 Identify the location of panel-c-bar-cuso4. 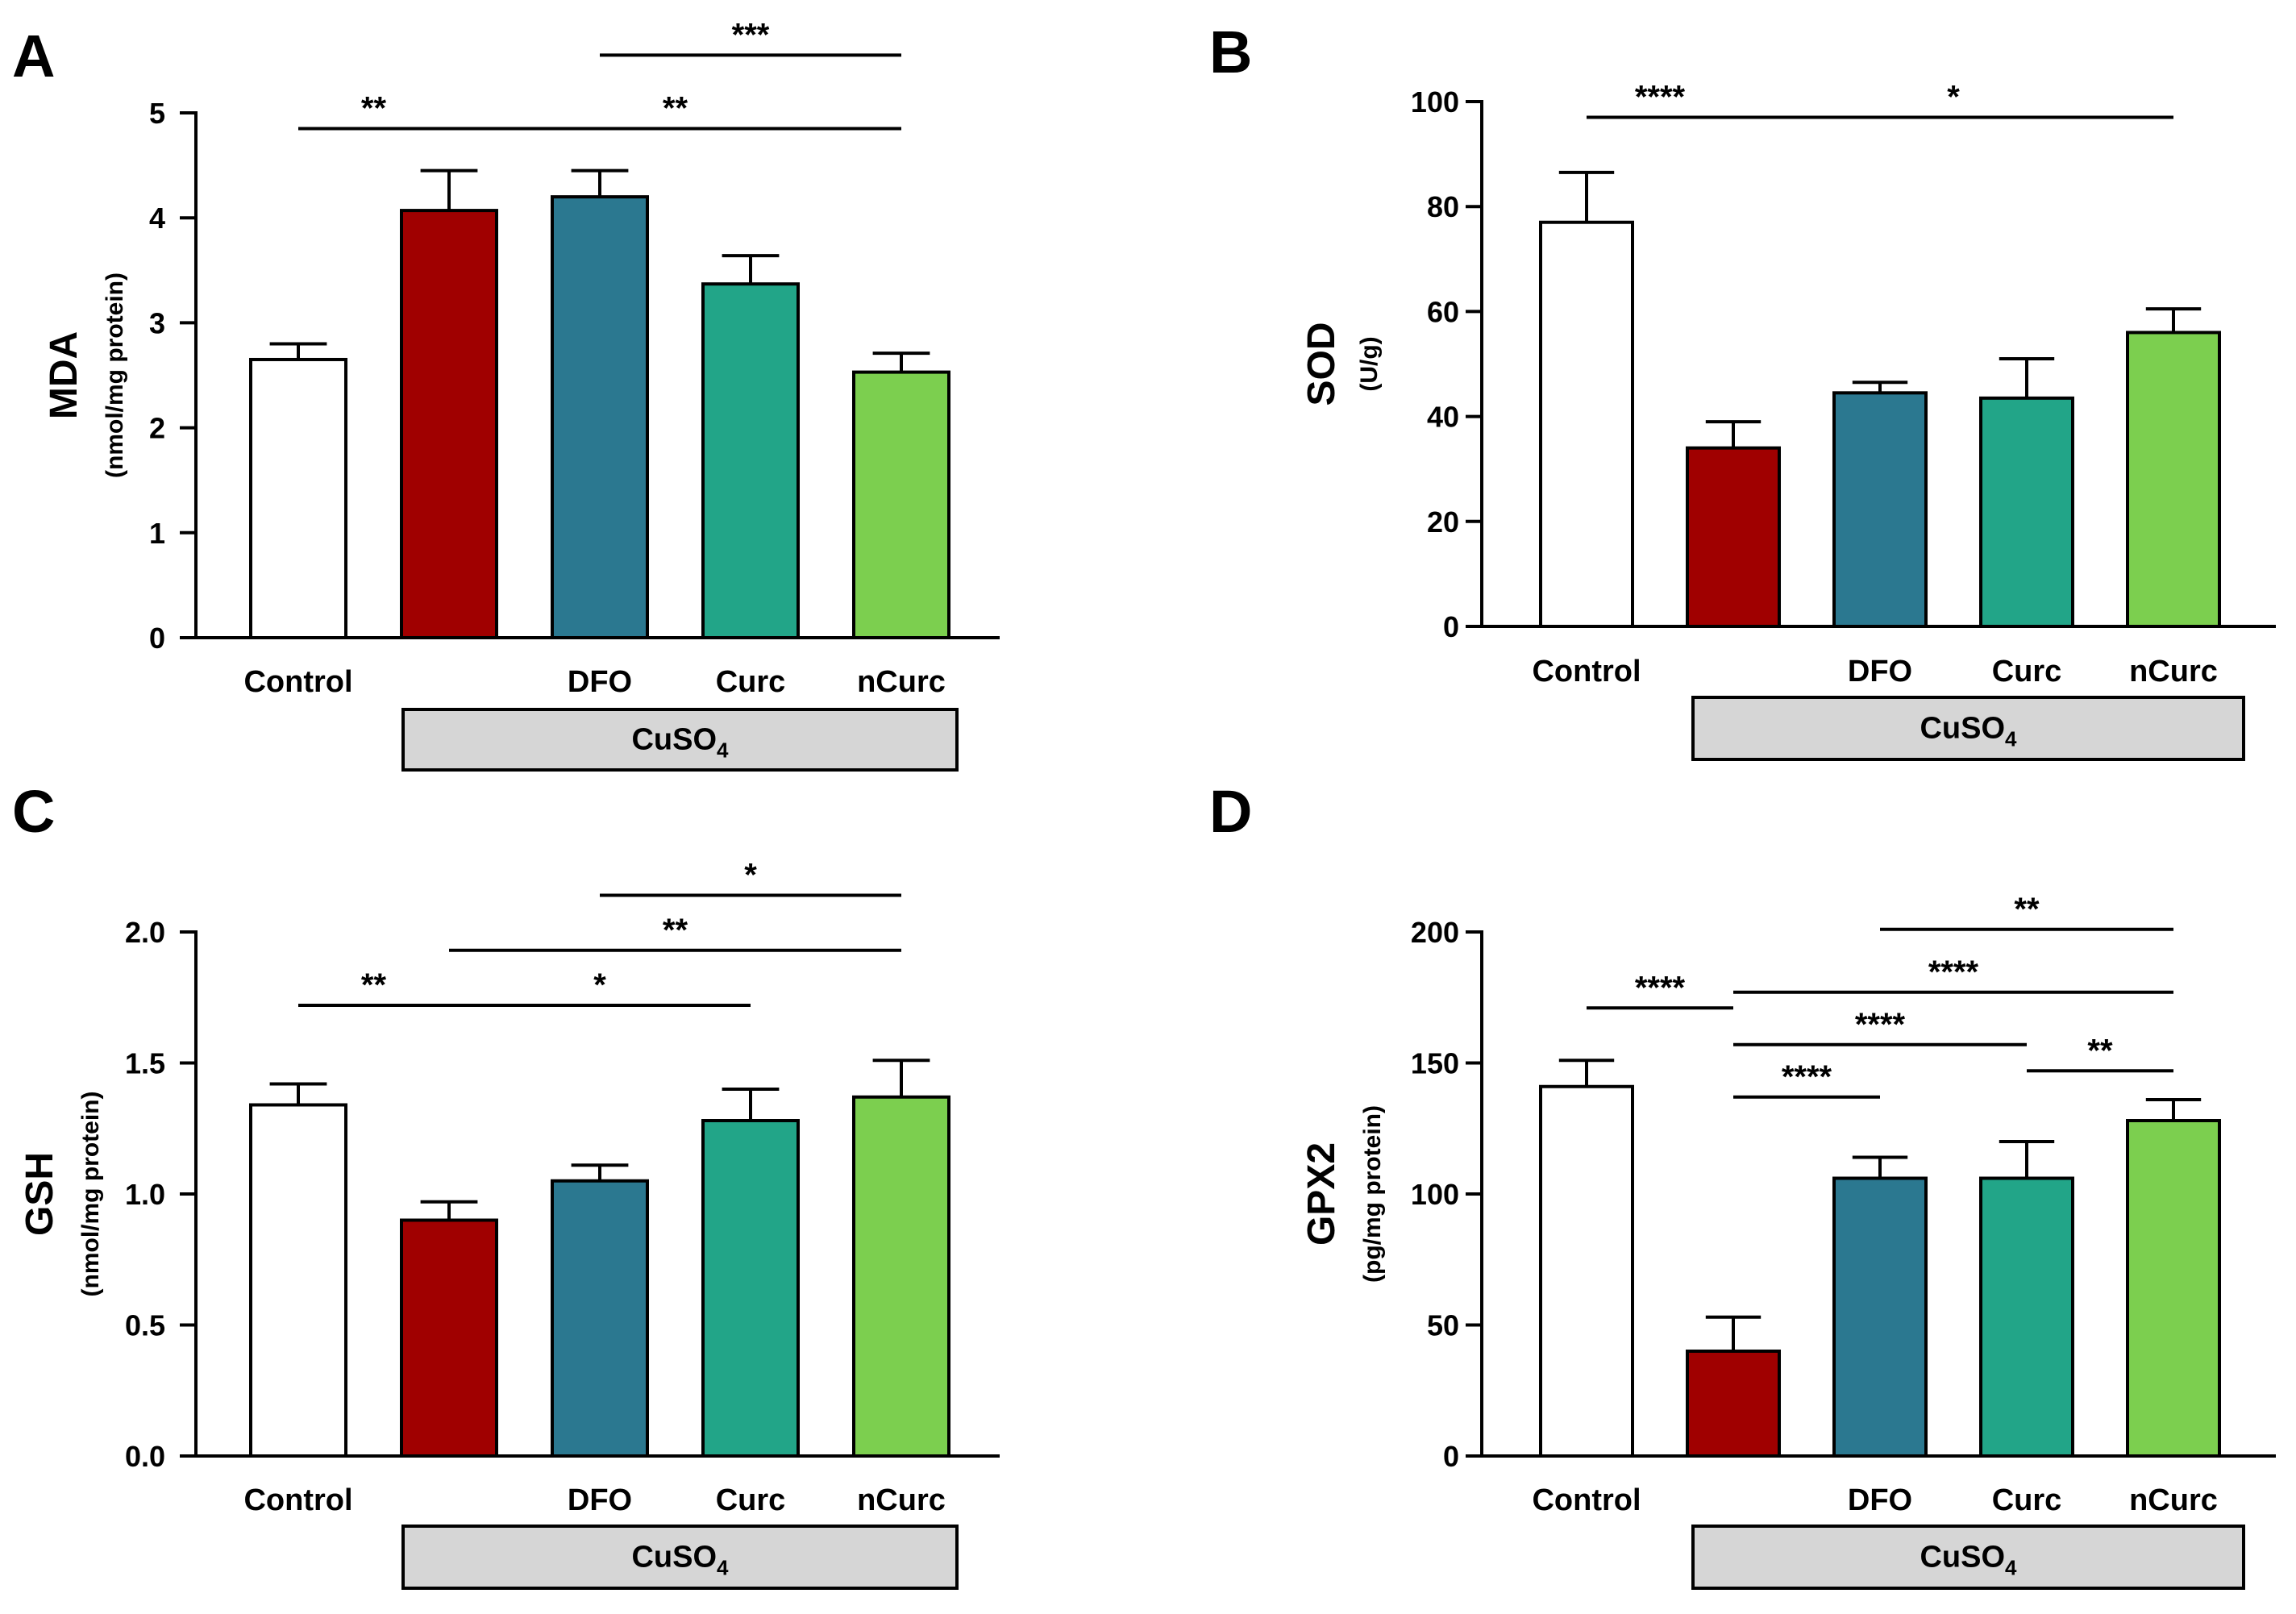
(449, 1338).